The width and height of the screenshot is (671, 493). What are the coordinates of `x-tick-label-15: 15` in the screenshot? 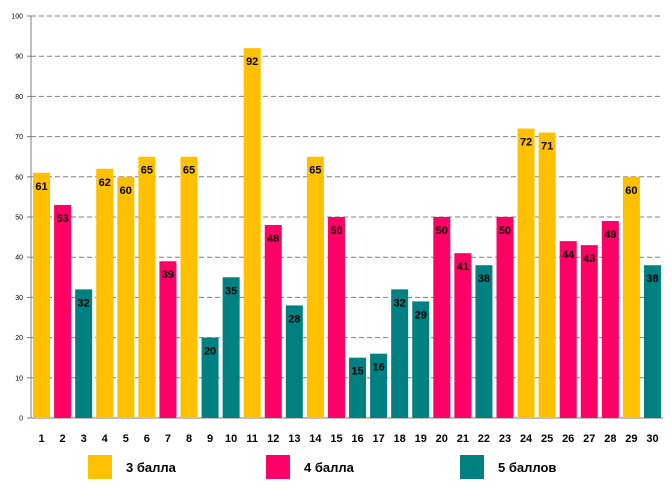 It's located at (336, 439).